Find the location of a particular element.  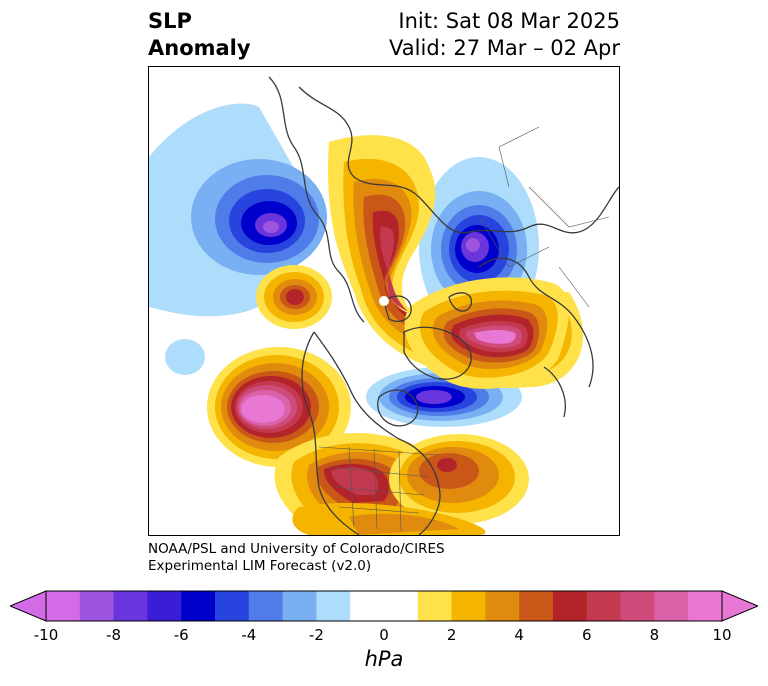

high-northeast-pacific is located at coordinates (279, 407).